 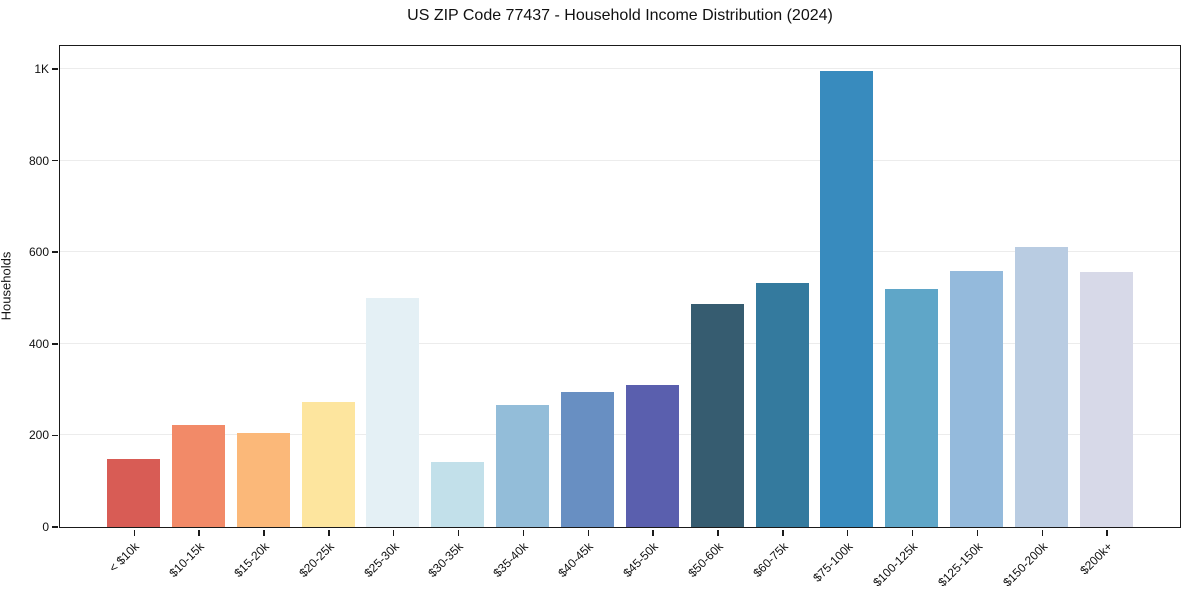 What do you see at coordinates (705, 559) in the screenshot?
I see `x-tick-label: $50-60k` at bounding box center [705, 559].